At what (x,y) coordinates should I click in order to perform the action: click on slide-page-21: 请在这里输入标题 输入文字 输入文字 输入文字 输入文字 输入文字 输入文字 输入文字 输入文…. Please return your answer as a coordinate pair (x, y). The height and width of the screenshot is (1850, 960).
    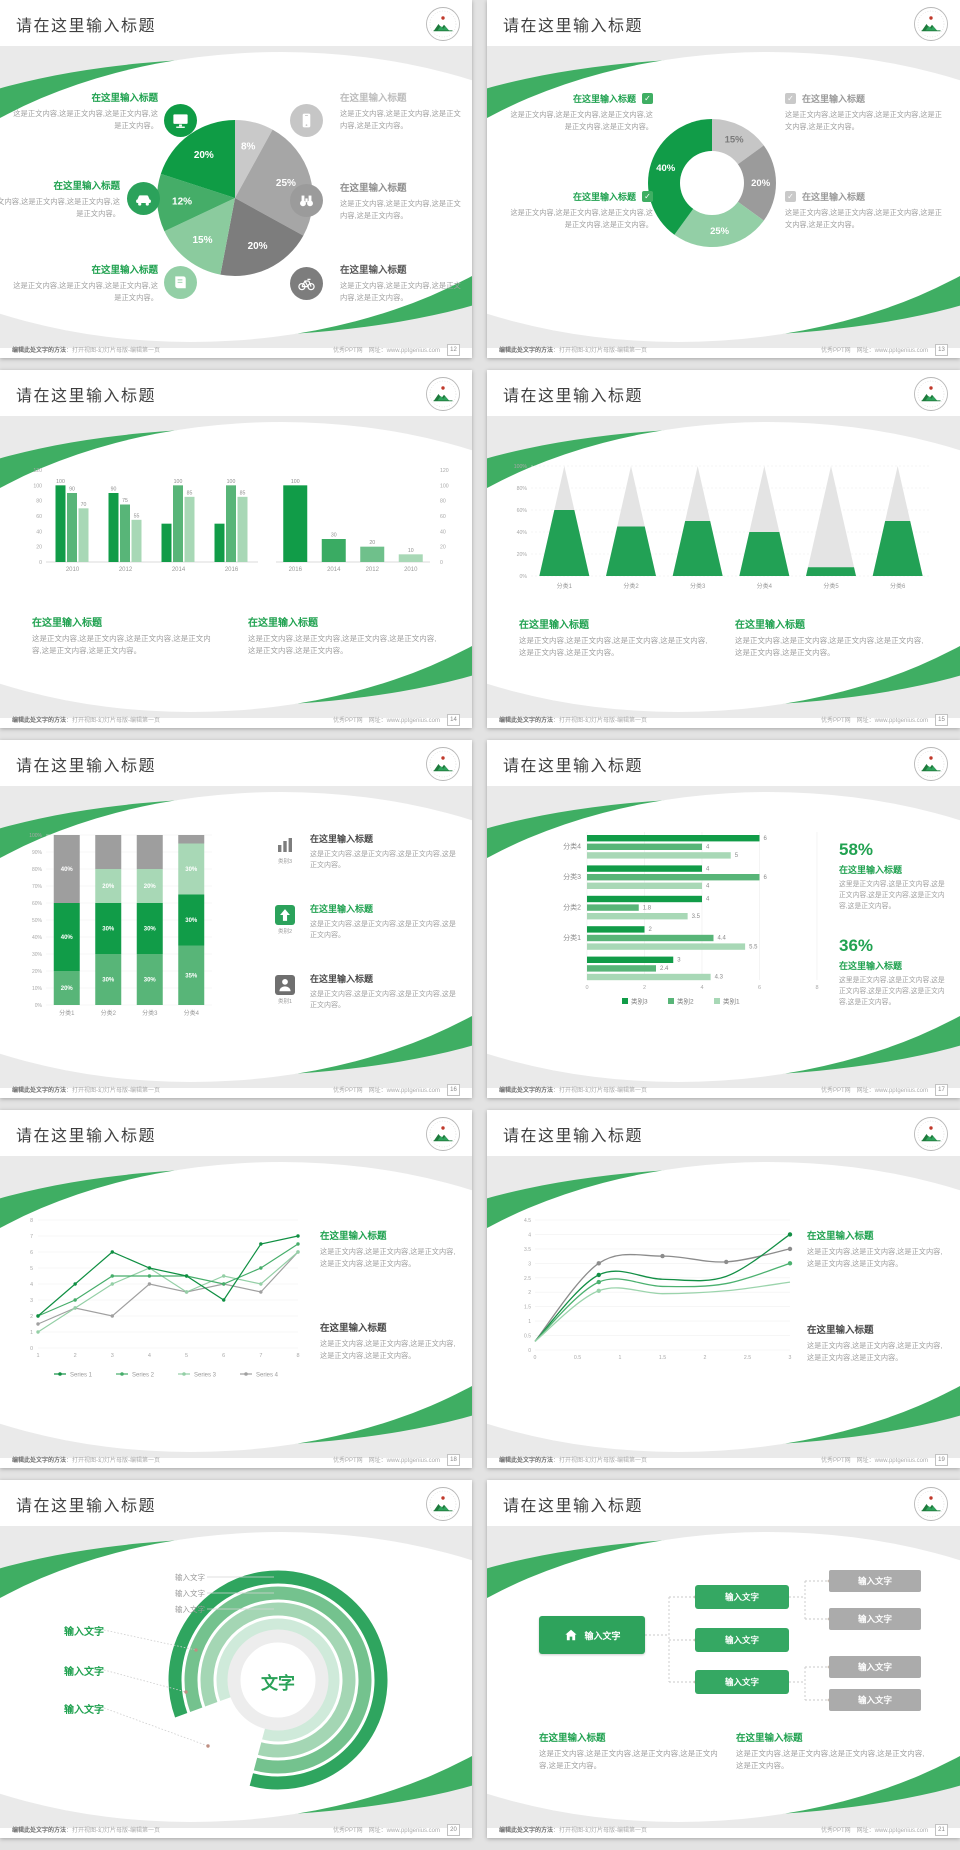
    Looking at the image, I should click on (723, 1659).